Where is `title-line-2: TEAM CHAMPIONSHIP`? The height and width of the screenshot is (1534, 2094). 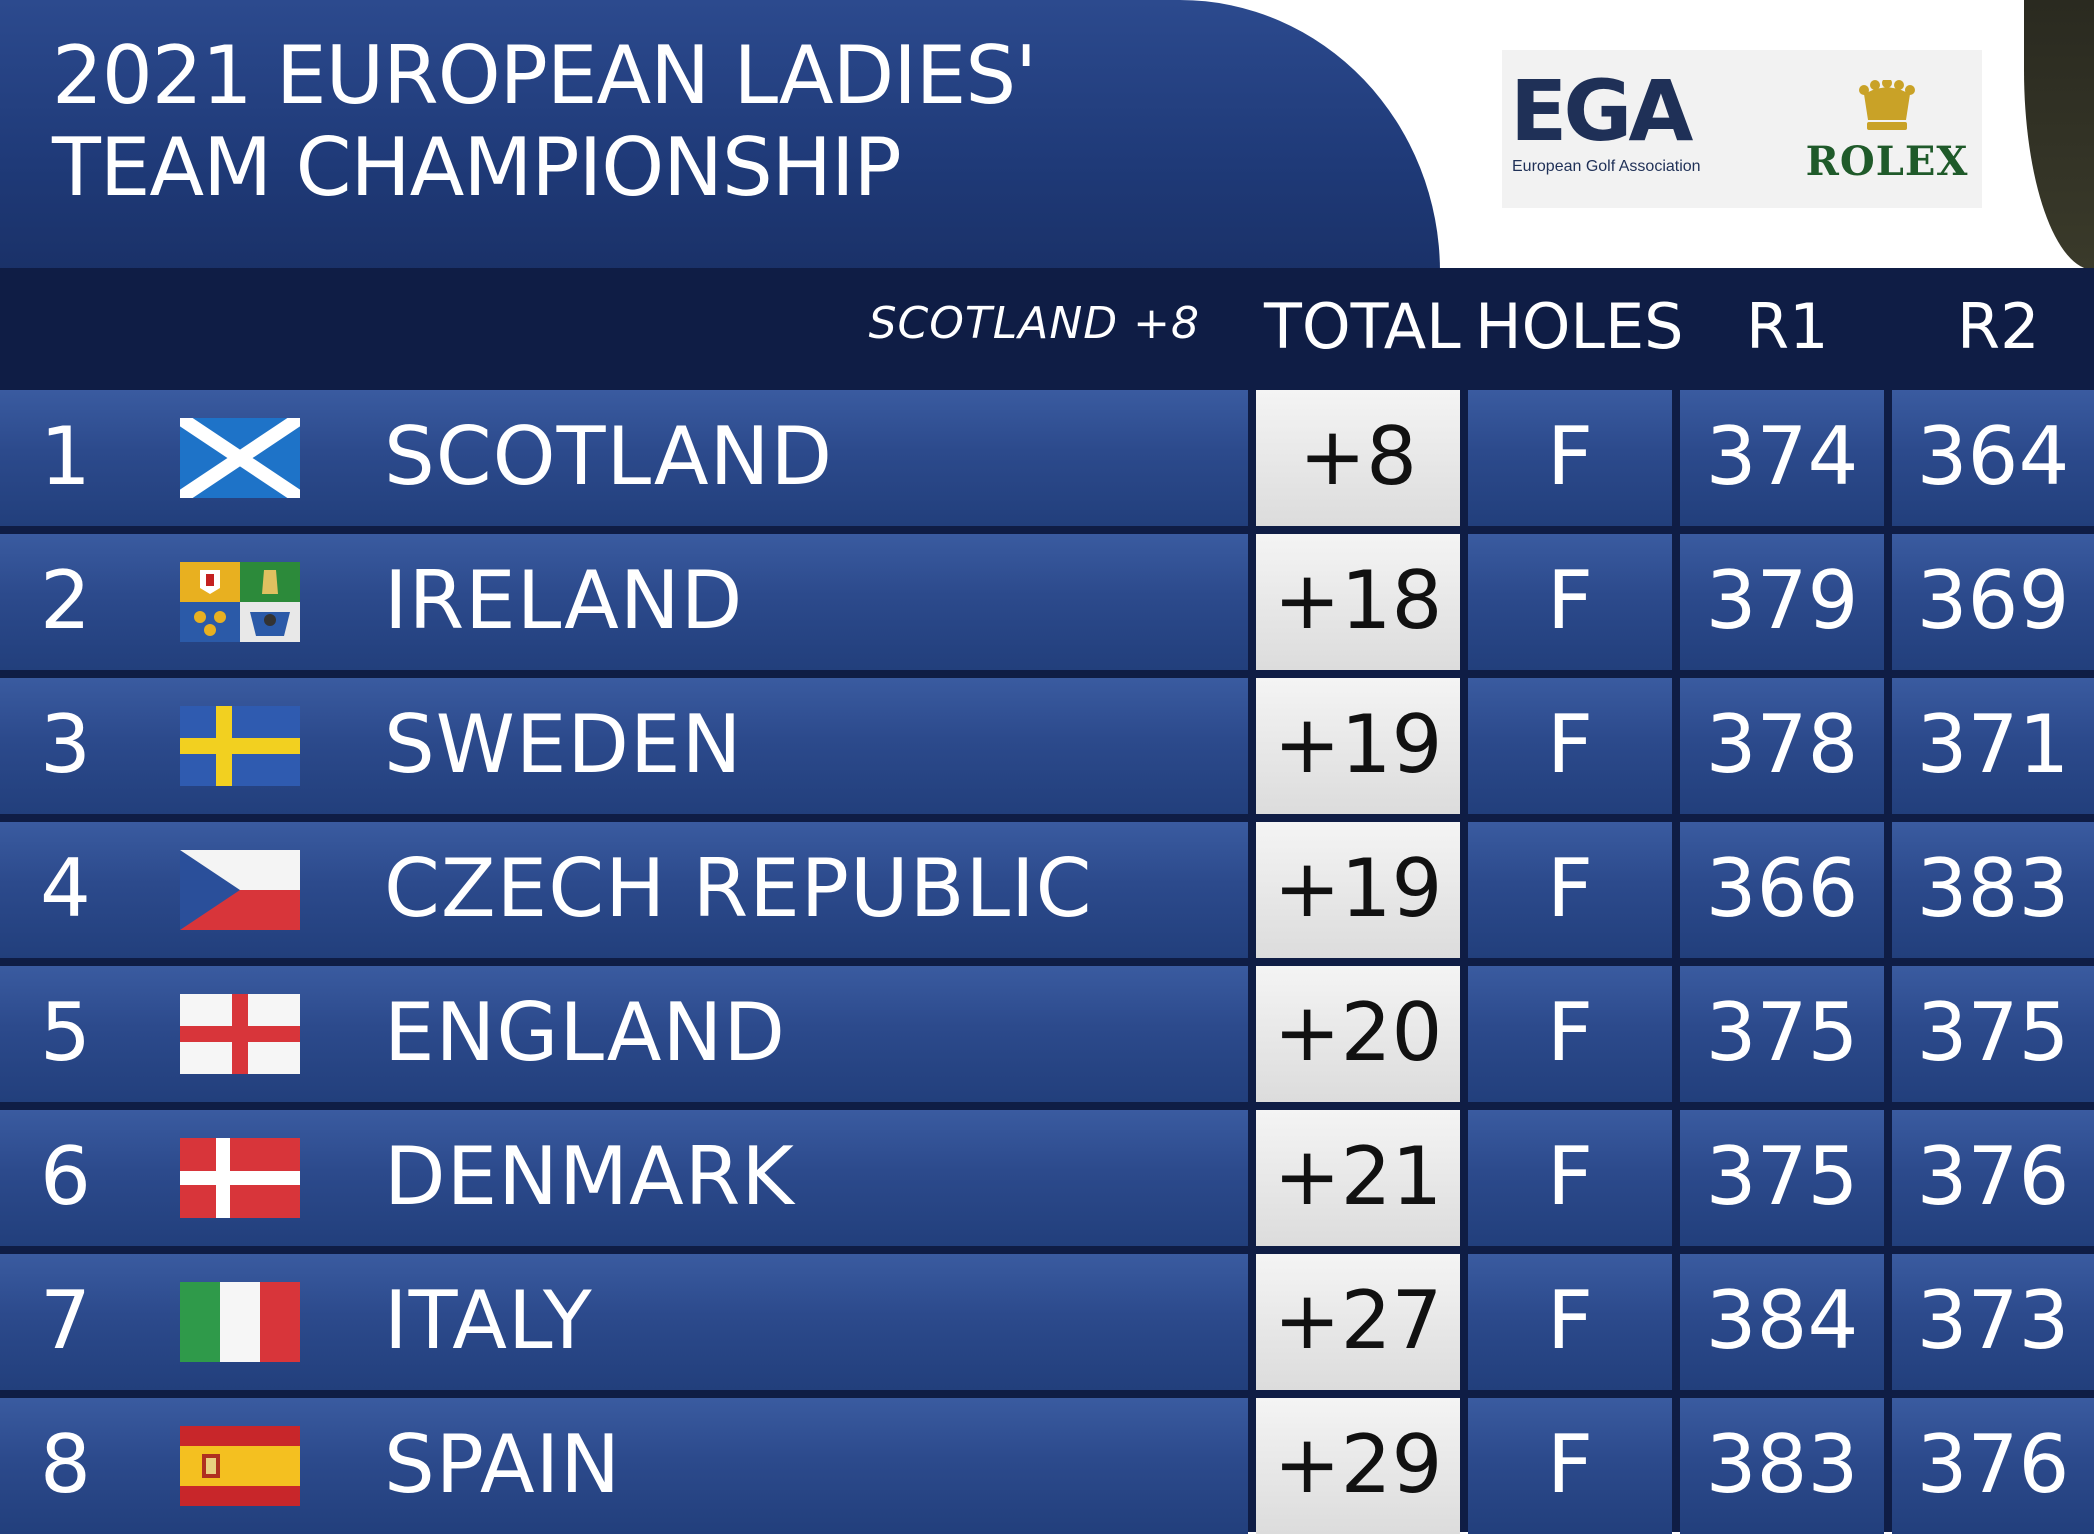
title-line-2: TEAM CHAMPIONSHIP is located at coordinates (477, 167).